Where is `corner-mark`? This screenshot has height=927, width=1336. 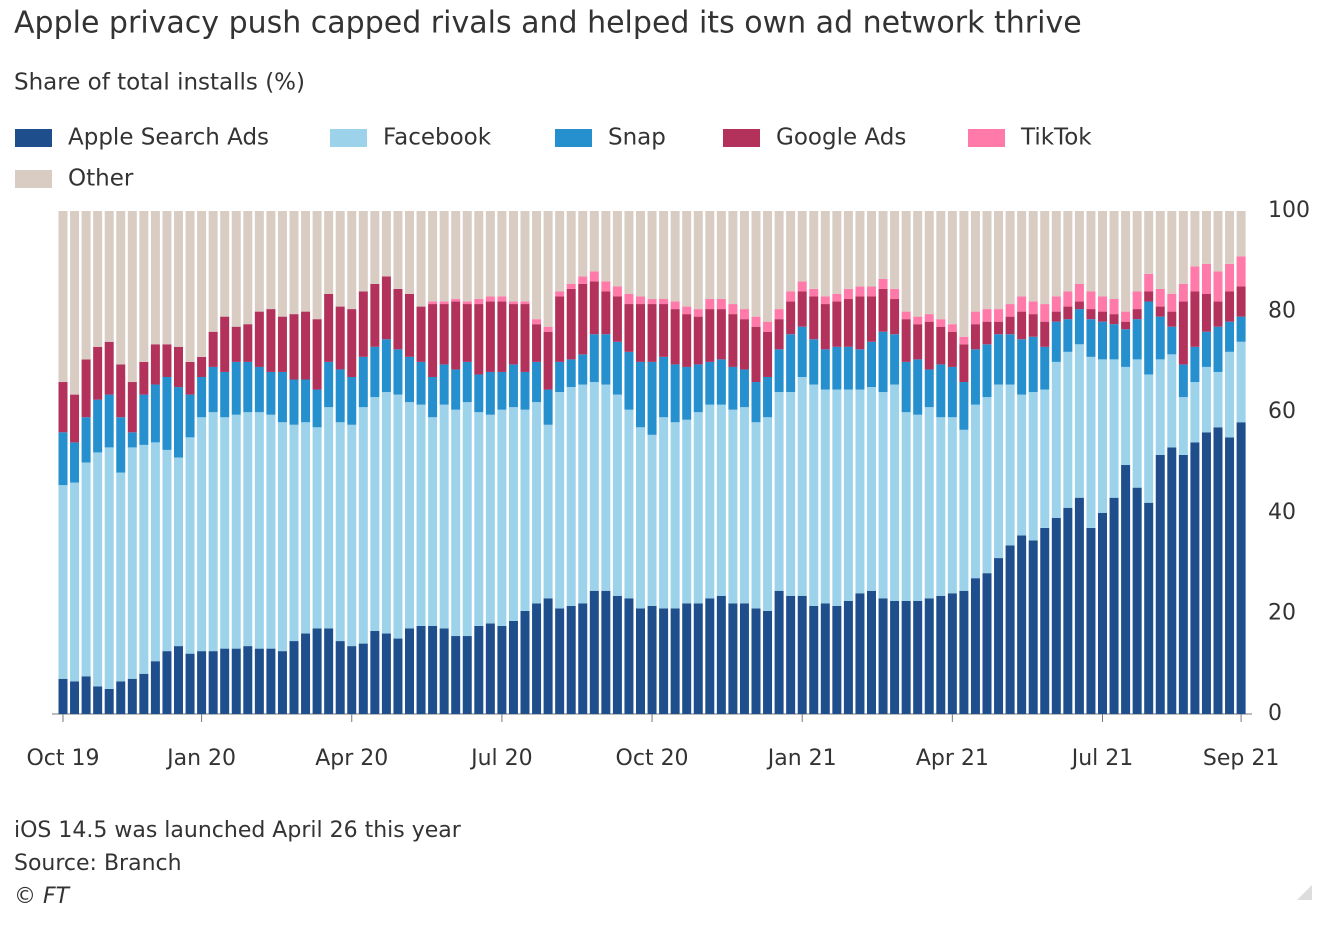 corner-mark is located at coordinates (1304, 892).